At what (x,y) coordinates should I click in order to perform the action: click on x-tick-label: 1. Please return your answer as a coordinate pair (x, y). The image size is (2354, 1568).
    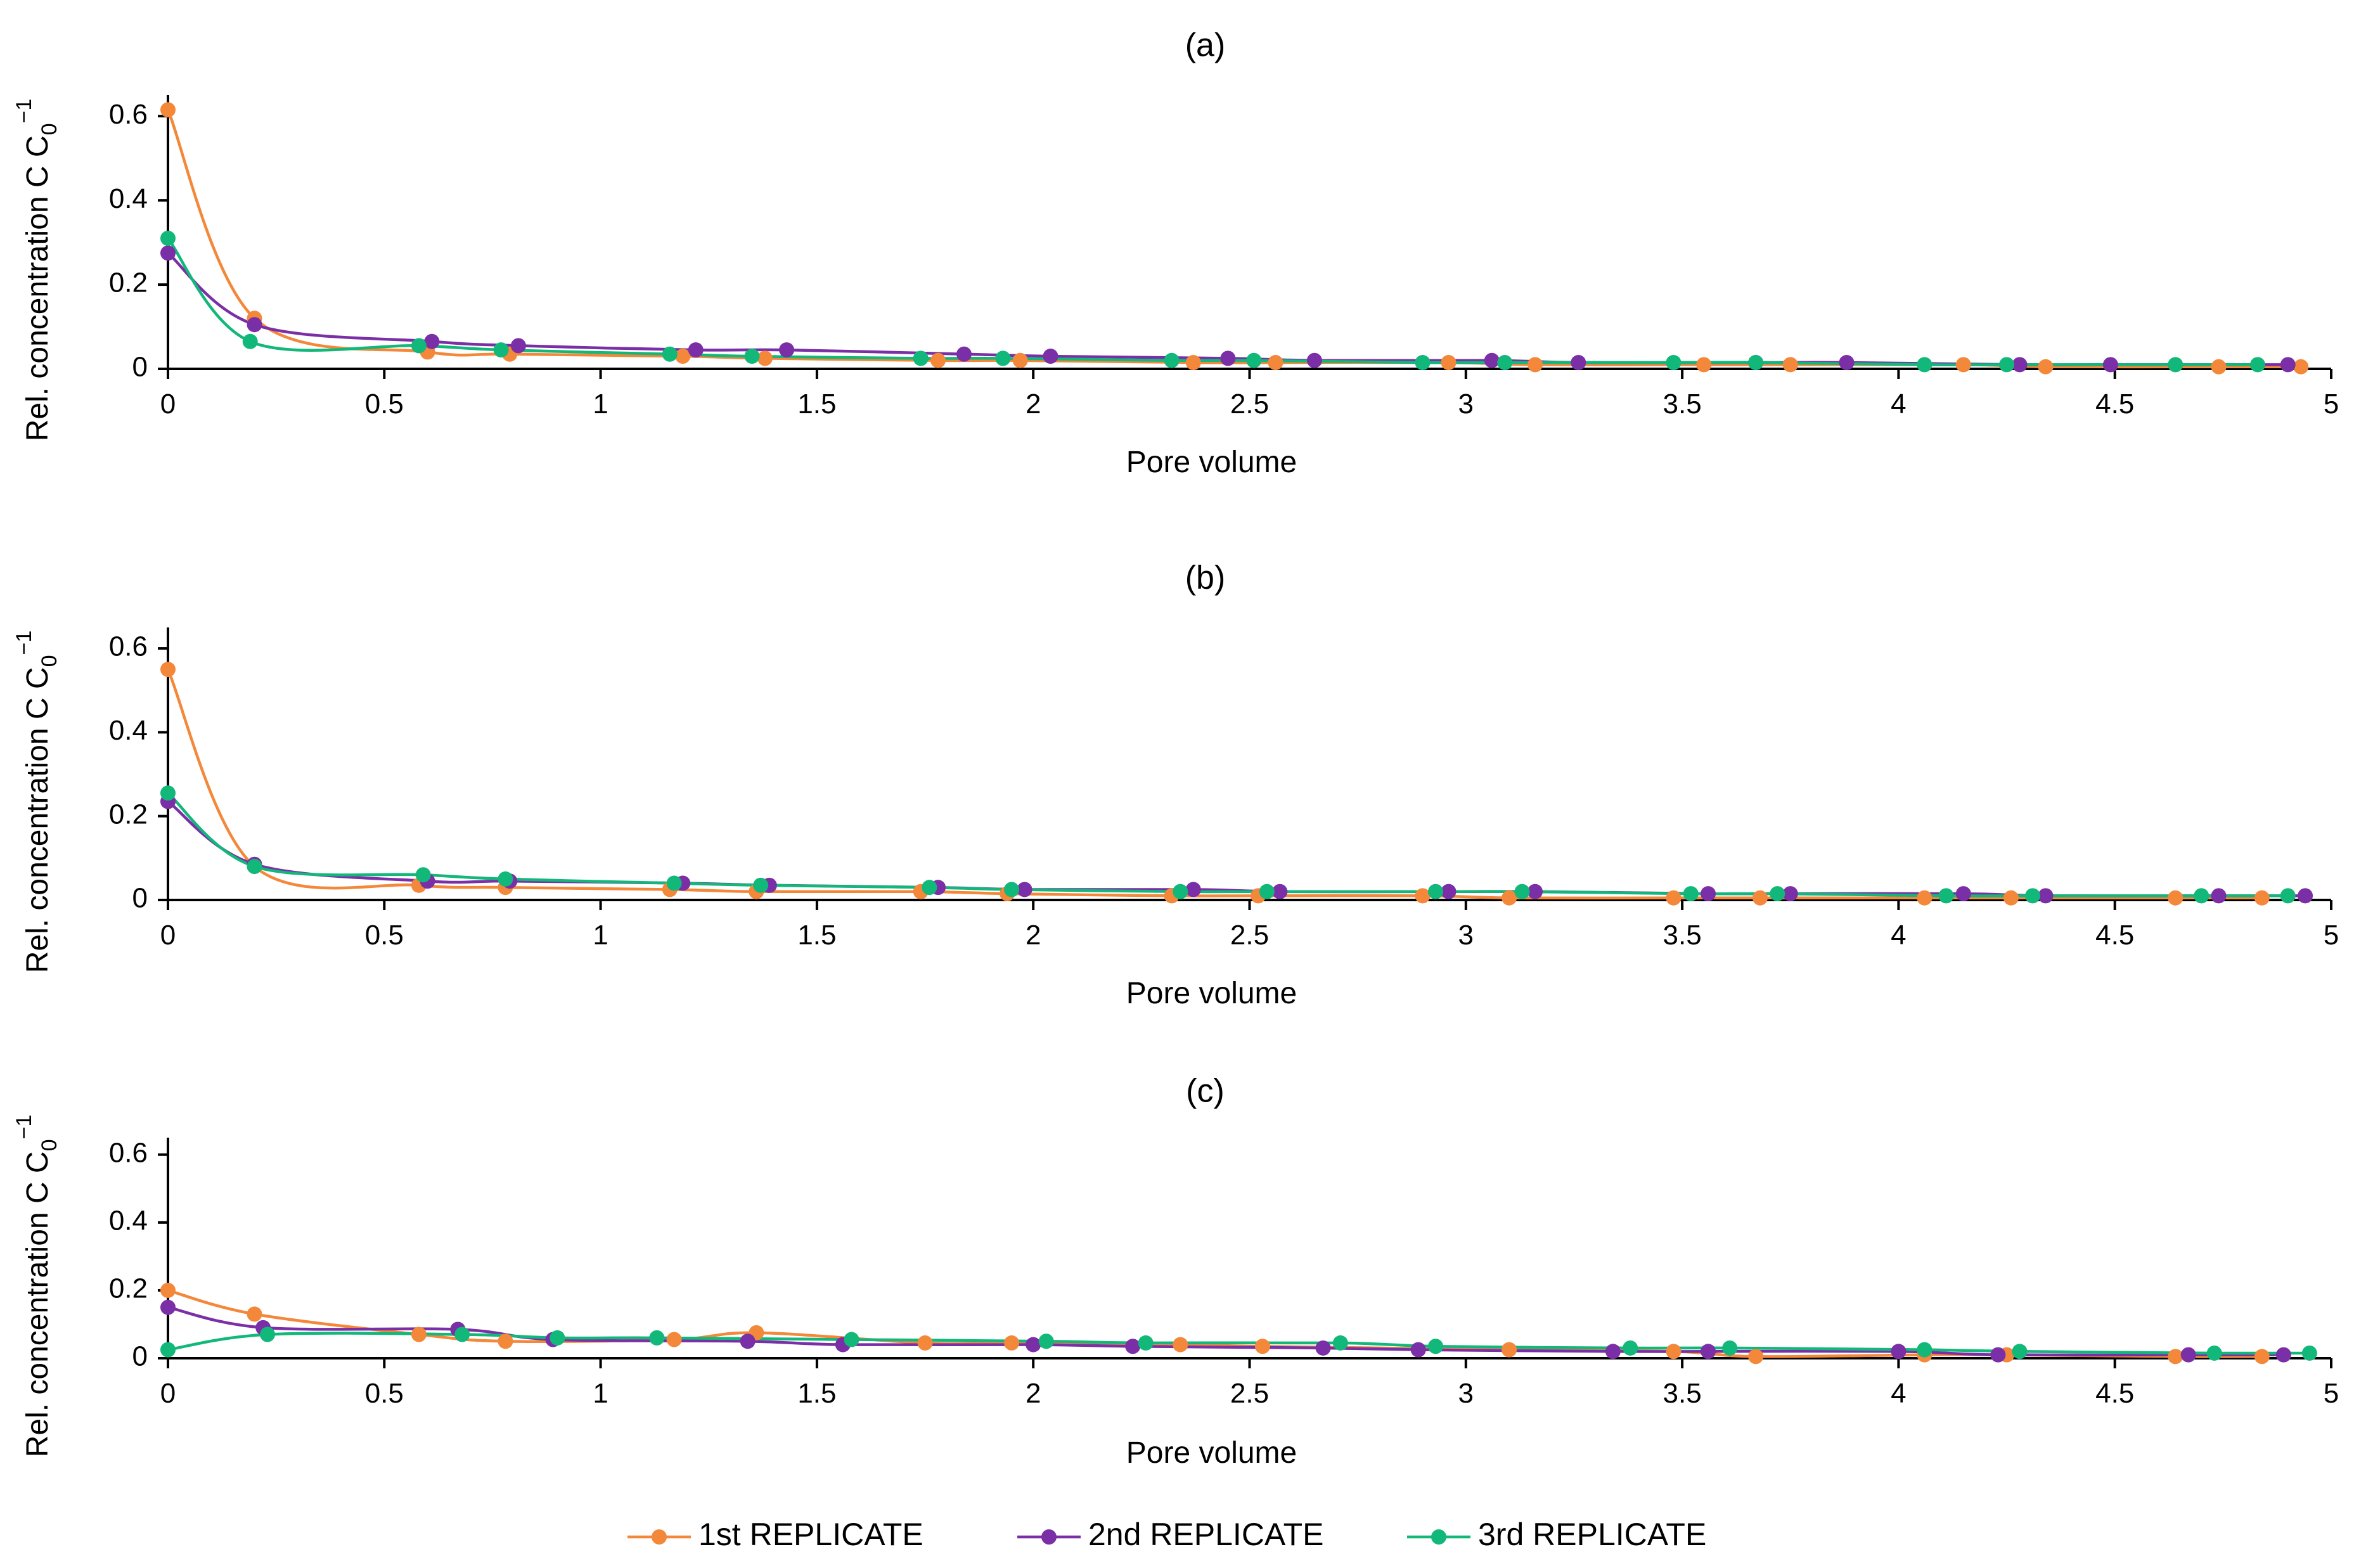
    Looking at the image, I should click on (600, 935).